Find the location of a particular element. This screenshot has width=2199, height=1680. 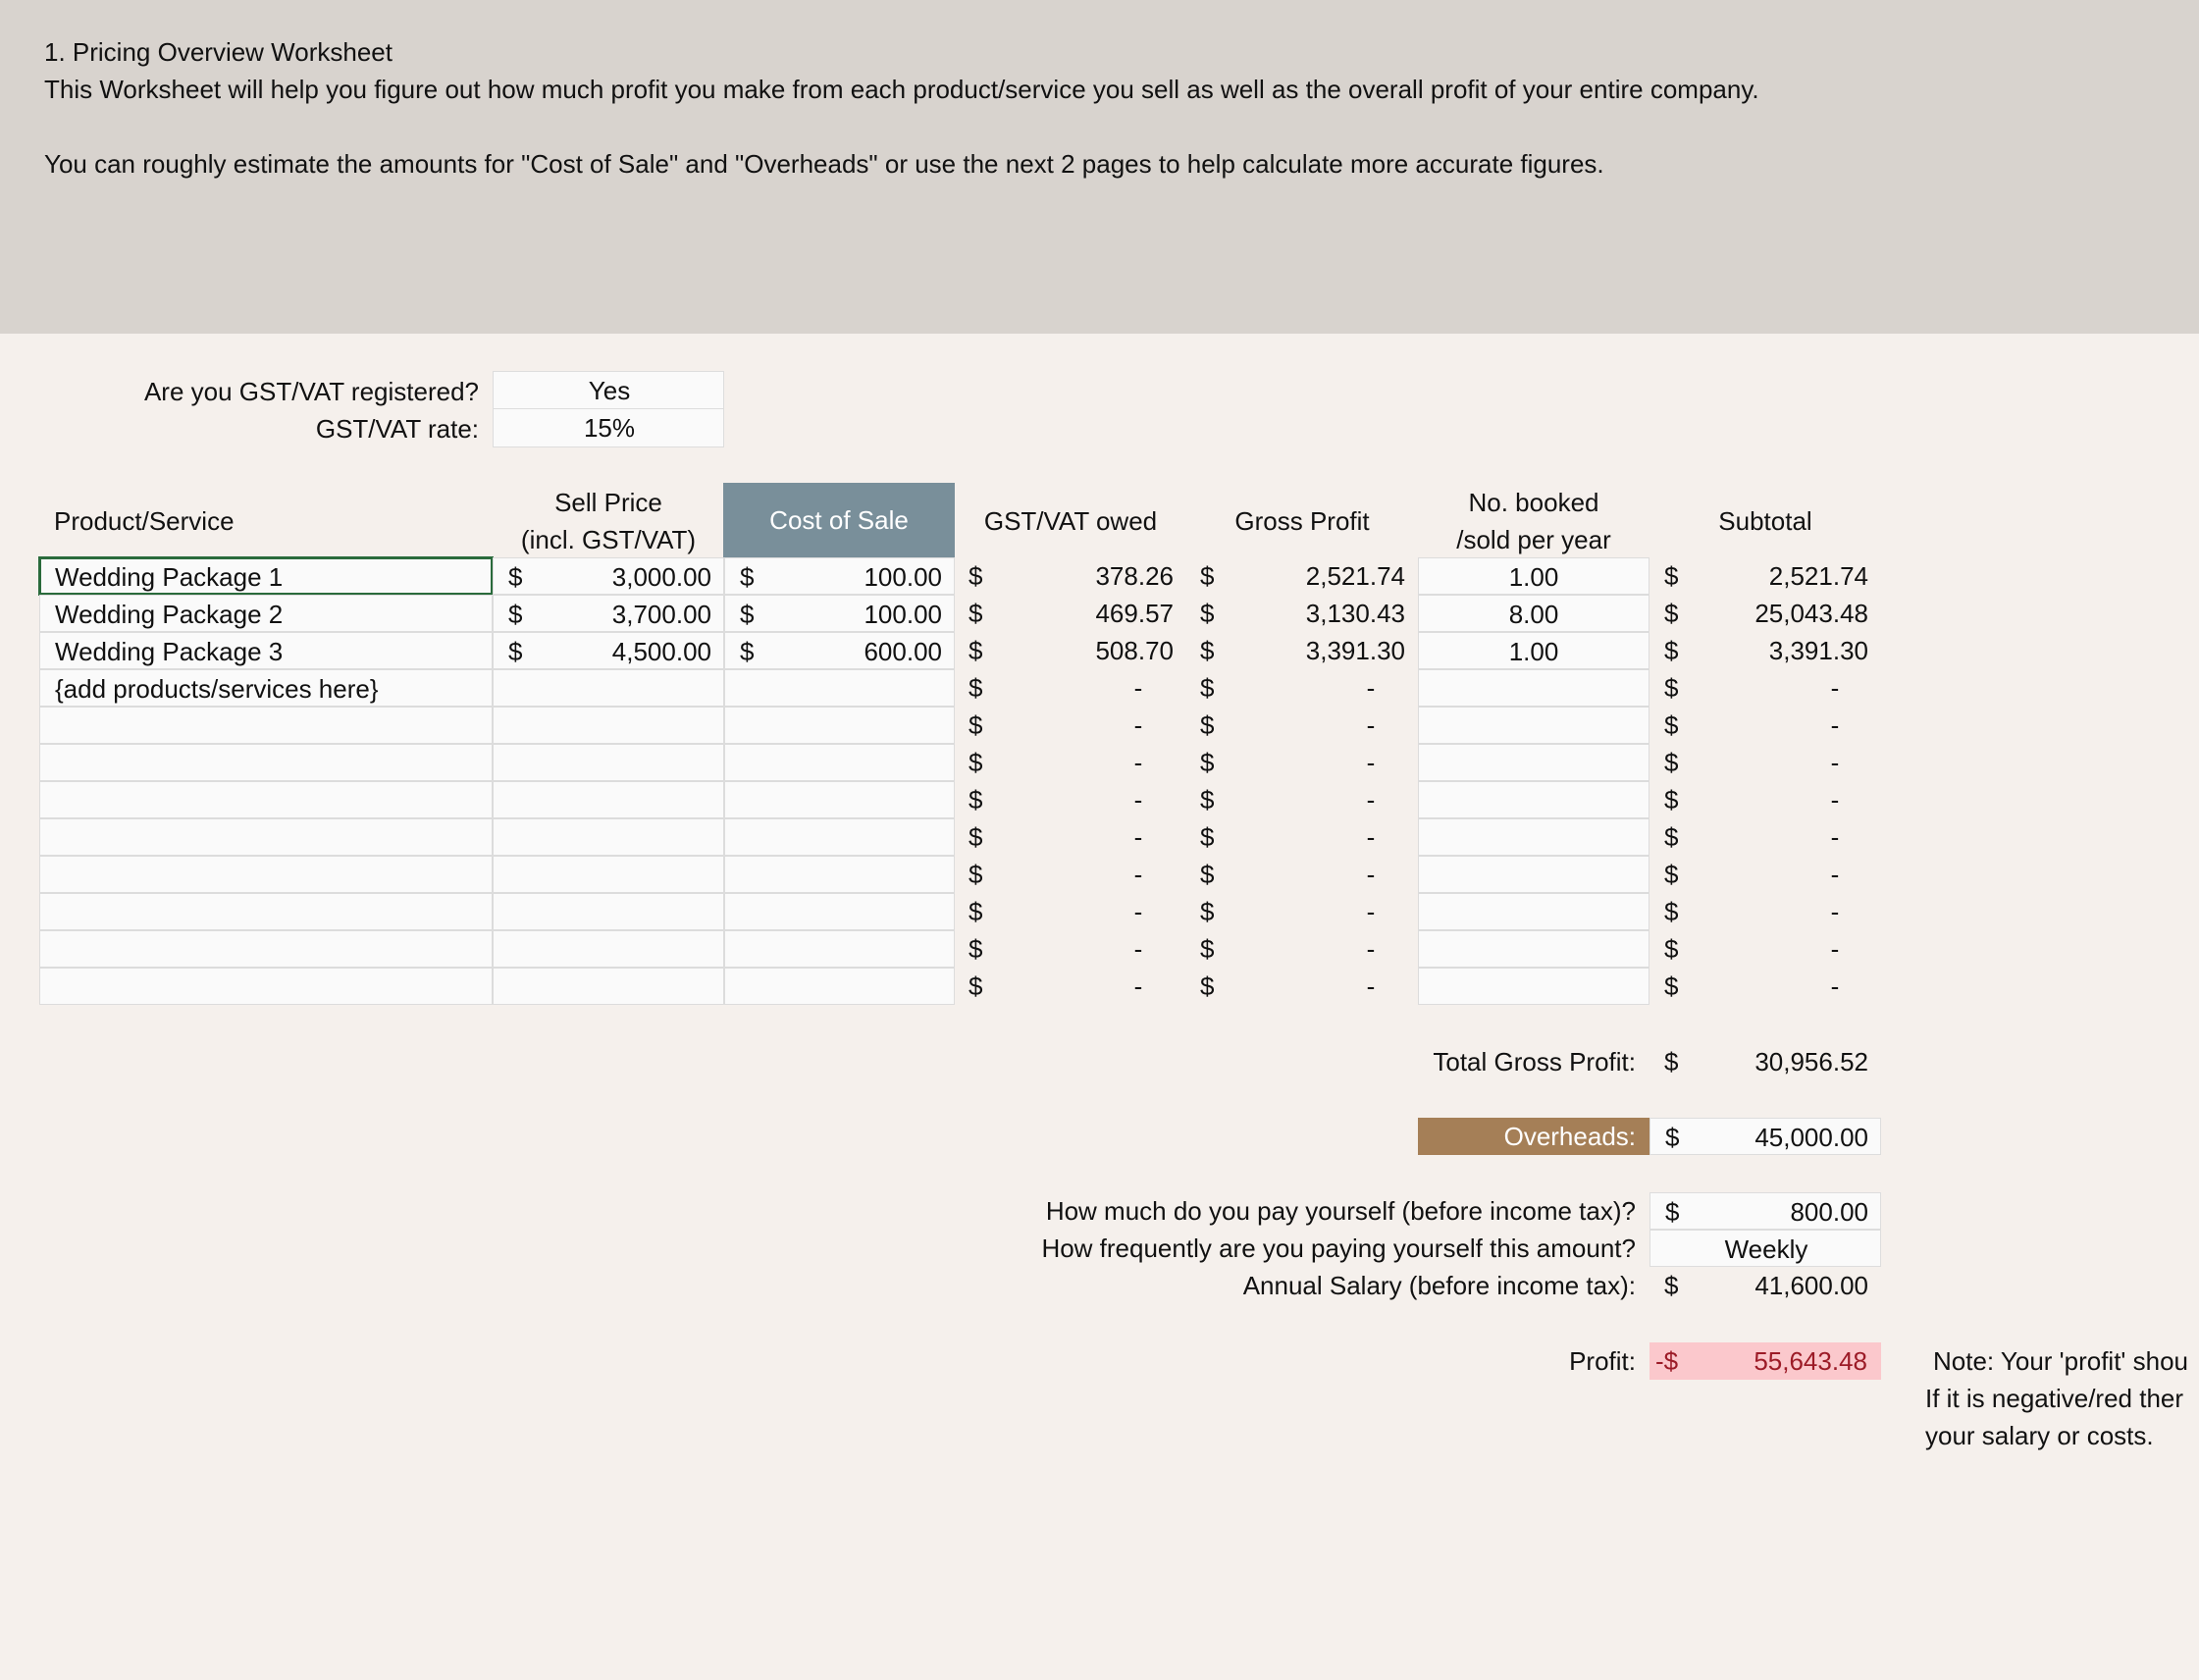

sell-price-cell: $3,000.00 is located at coordinates (608, 576).